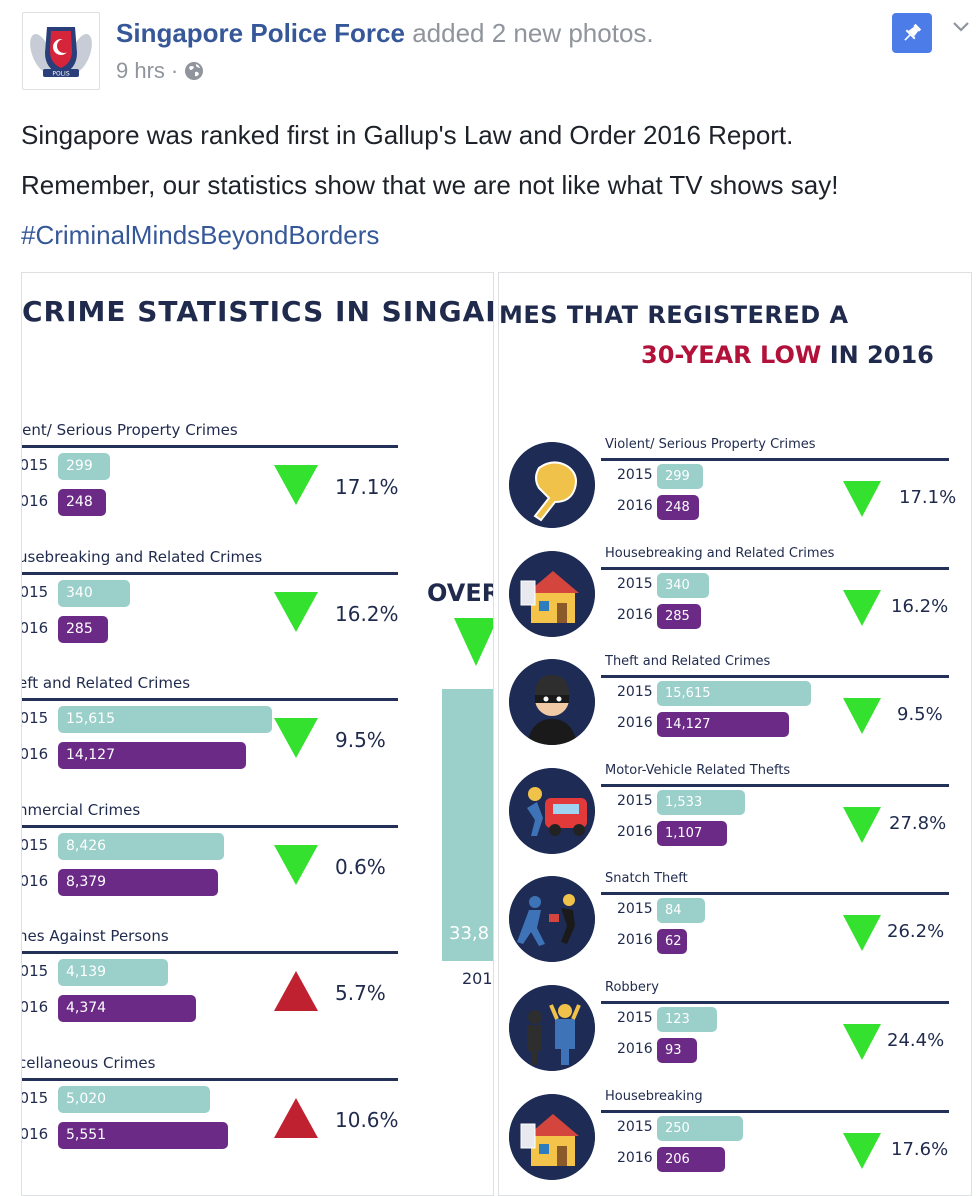 The height and width of the screenshot is (1196, 976). What do you see at coordinates (138, 882) in the screenshot?
I see `photo1-bar-2016: 8,379` at bounding box center [138, 882].